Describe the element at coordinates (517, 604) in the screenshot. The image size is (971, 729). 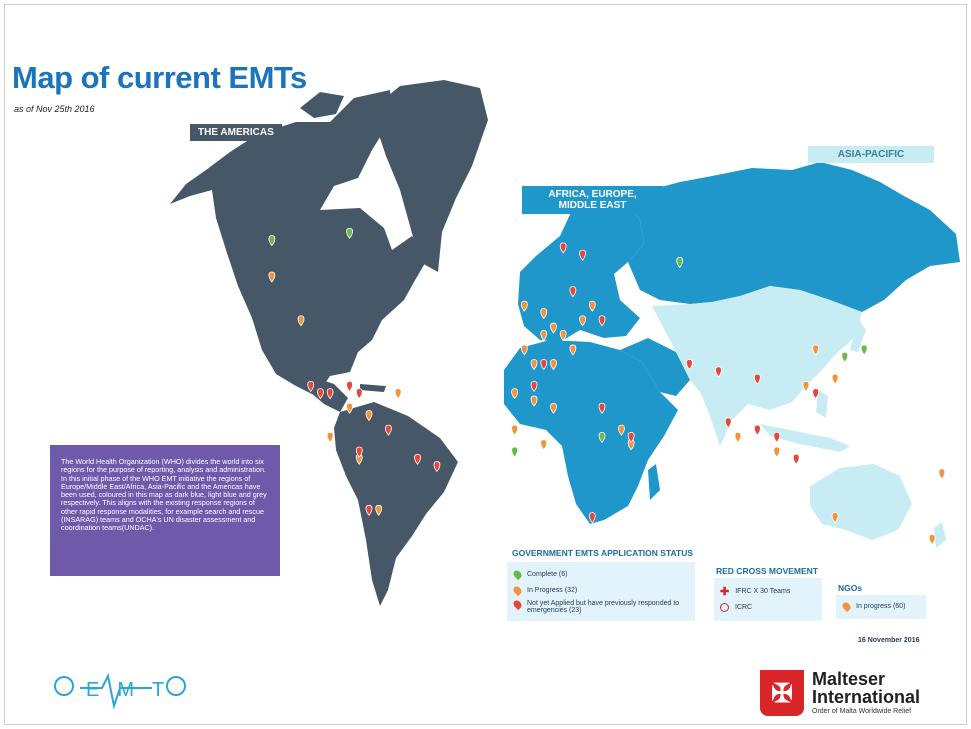
I see `not-applied-pin-icon` at that location.